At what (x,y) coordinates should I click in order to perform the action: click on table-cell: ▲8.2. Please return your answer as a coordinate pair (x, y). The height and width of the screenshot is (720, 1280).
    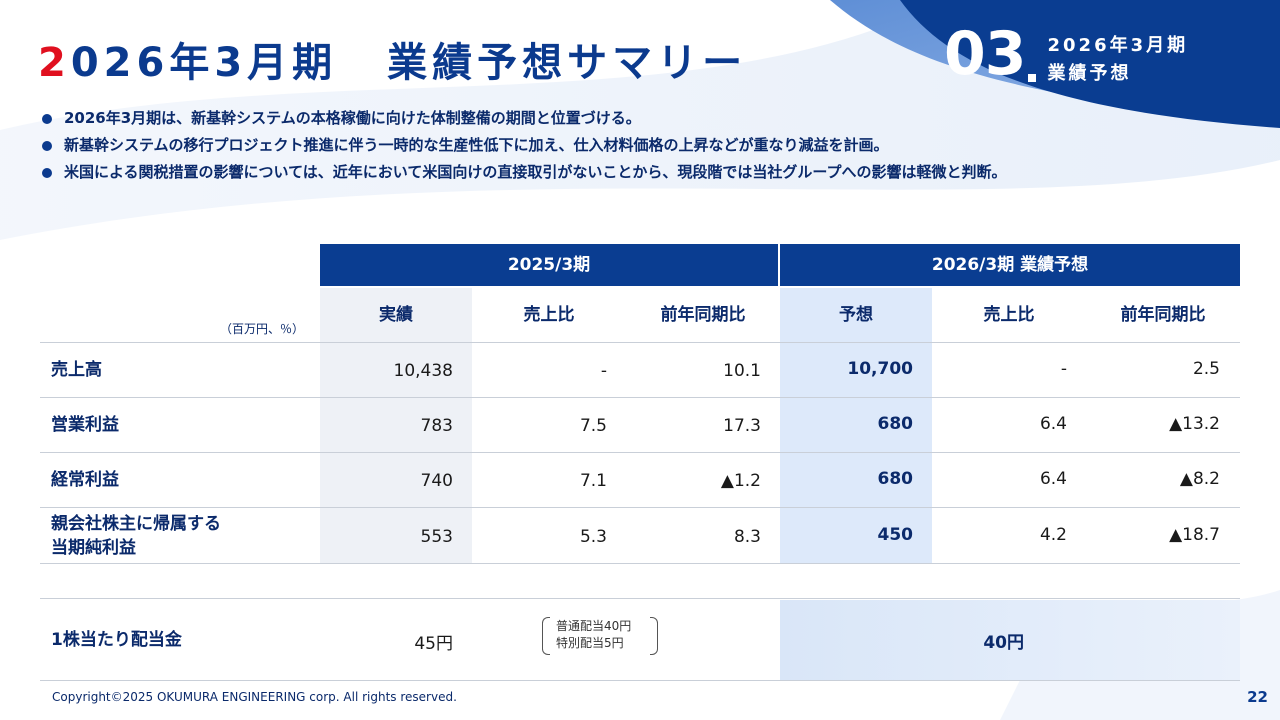
    Looking at the image, I should click on (1199, 479).